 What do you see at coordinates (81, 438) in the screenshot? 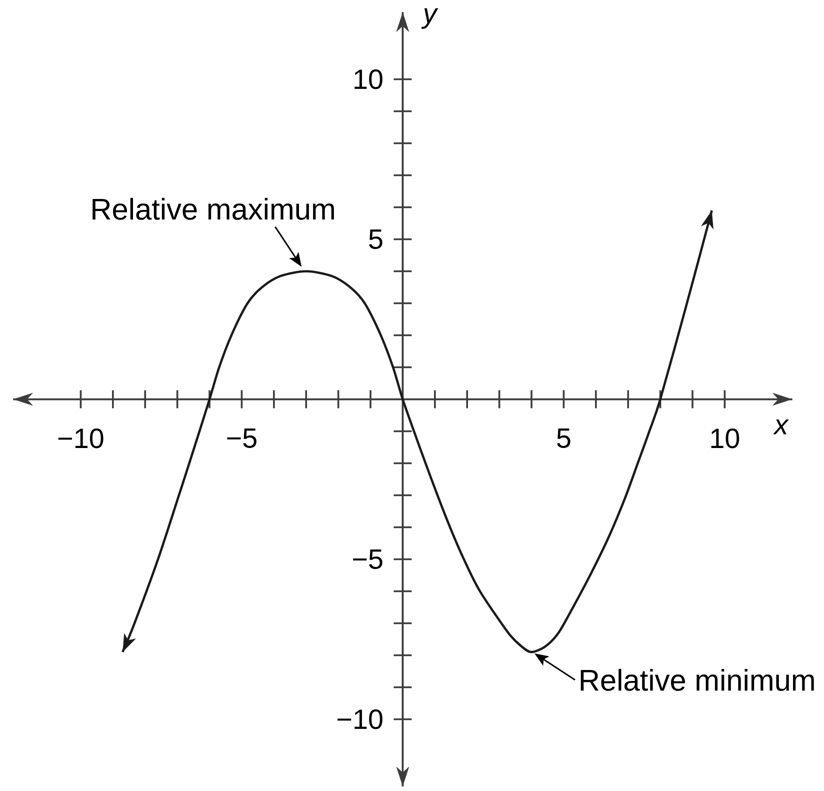
I see `x-tick-label: −10` at bounding box center [81, 438].